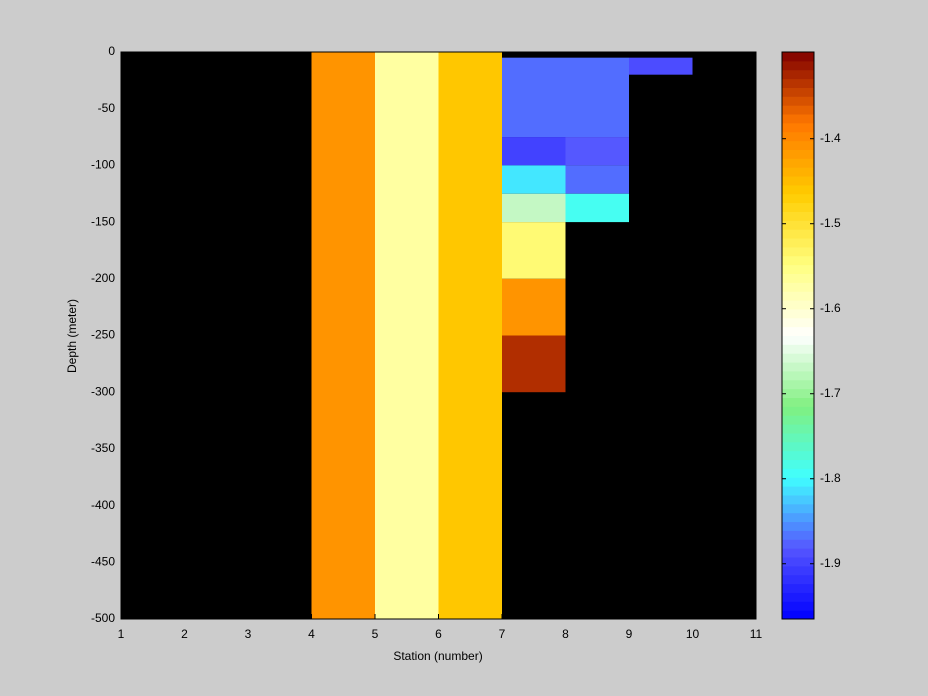  What do you see at coordinates (103, 335) in the screenshot?
I see `y-tick-label: -250` at bounding box center [103, 335].